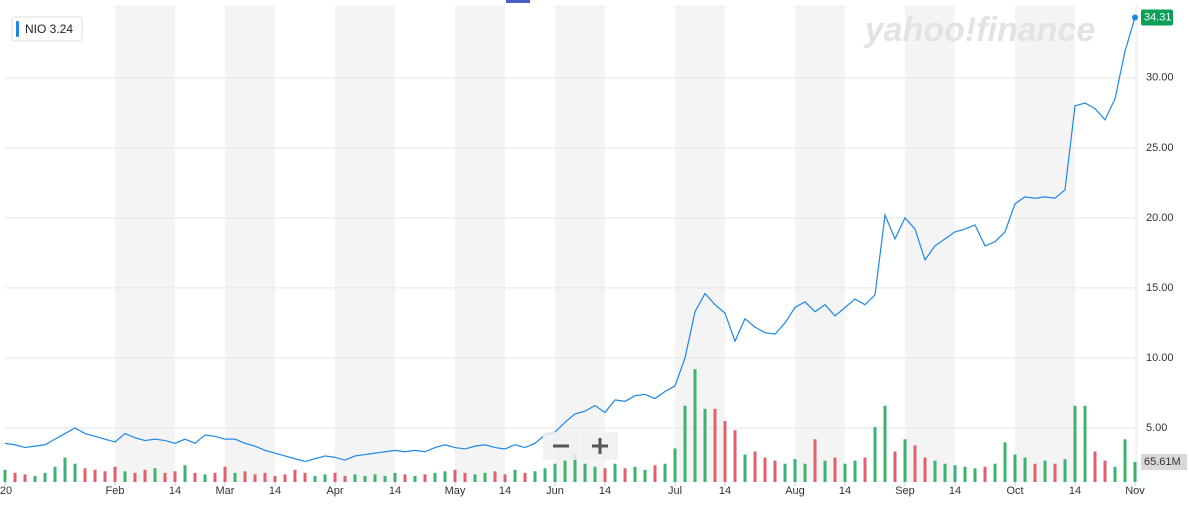 Image resolution: width=1189 pixels, height=505 pixels. What do you see at coordinates (979, 30) in the screenshot?
I see `watermark: yahoo!finance` at bounding box center [979, 30].